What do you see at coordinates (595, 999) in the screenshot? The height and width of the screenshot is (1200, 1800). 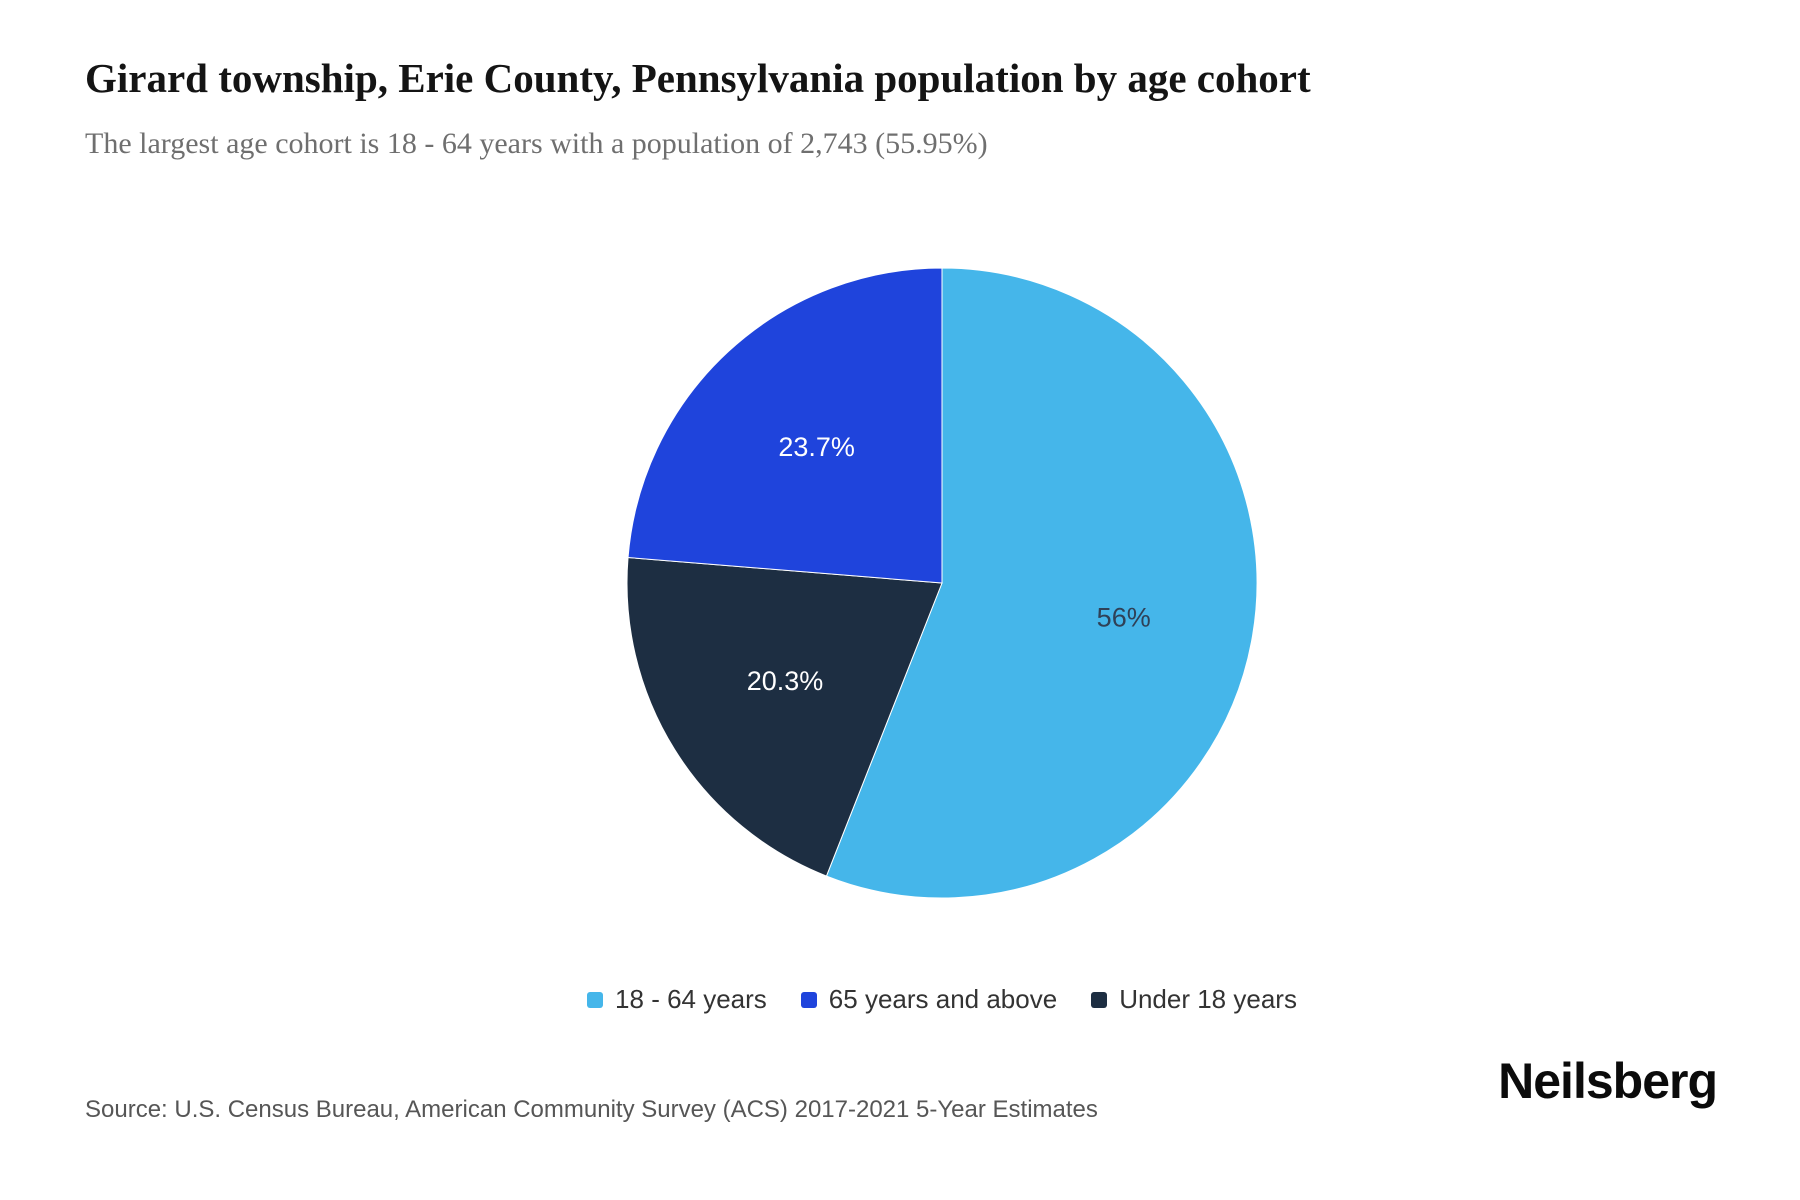 I see `legend-swatch-18-64-years` at bounding box center [595, 999].